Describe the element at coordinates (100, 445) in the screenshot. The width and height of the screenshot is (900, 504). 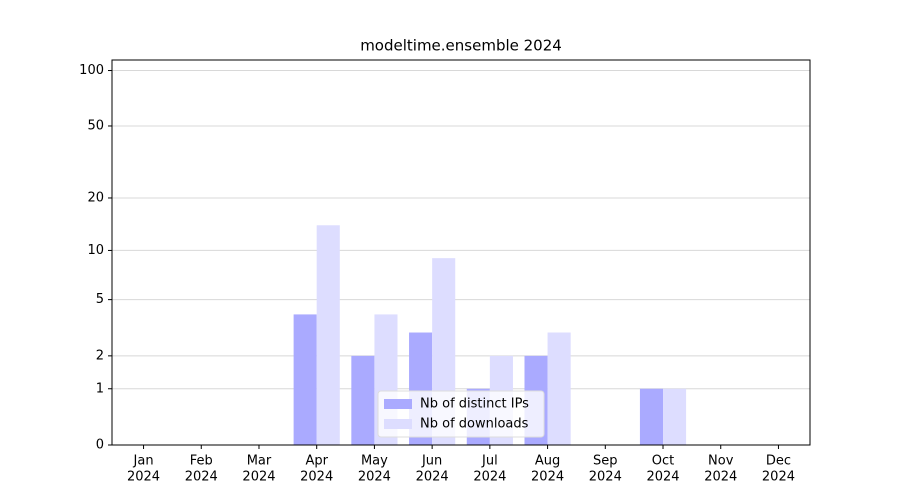
I see `y-tick-label: 0` at that location.